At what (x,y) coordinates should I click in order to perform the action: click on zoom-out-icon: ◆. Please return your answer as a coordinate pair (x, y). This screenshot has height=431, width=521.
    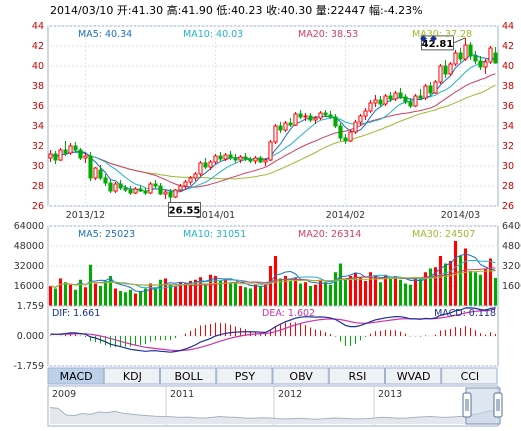
    Looking at the image, I should click on (433, 39).